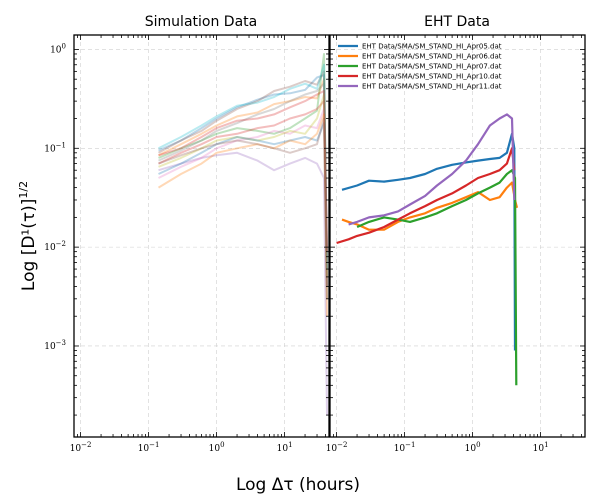  I want to click on y-axis-label-main: Log [D¹(τ)], so click(29, 245).